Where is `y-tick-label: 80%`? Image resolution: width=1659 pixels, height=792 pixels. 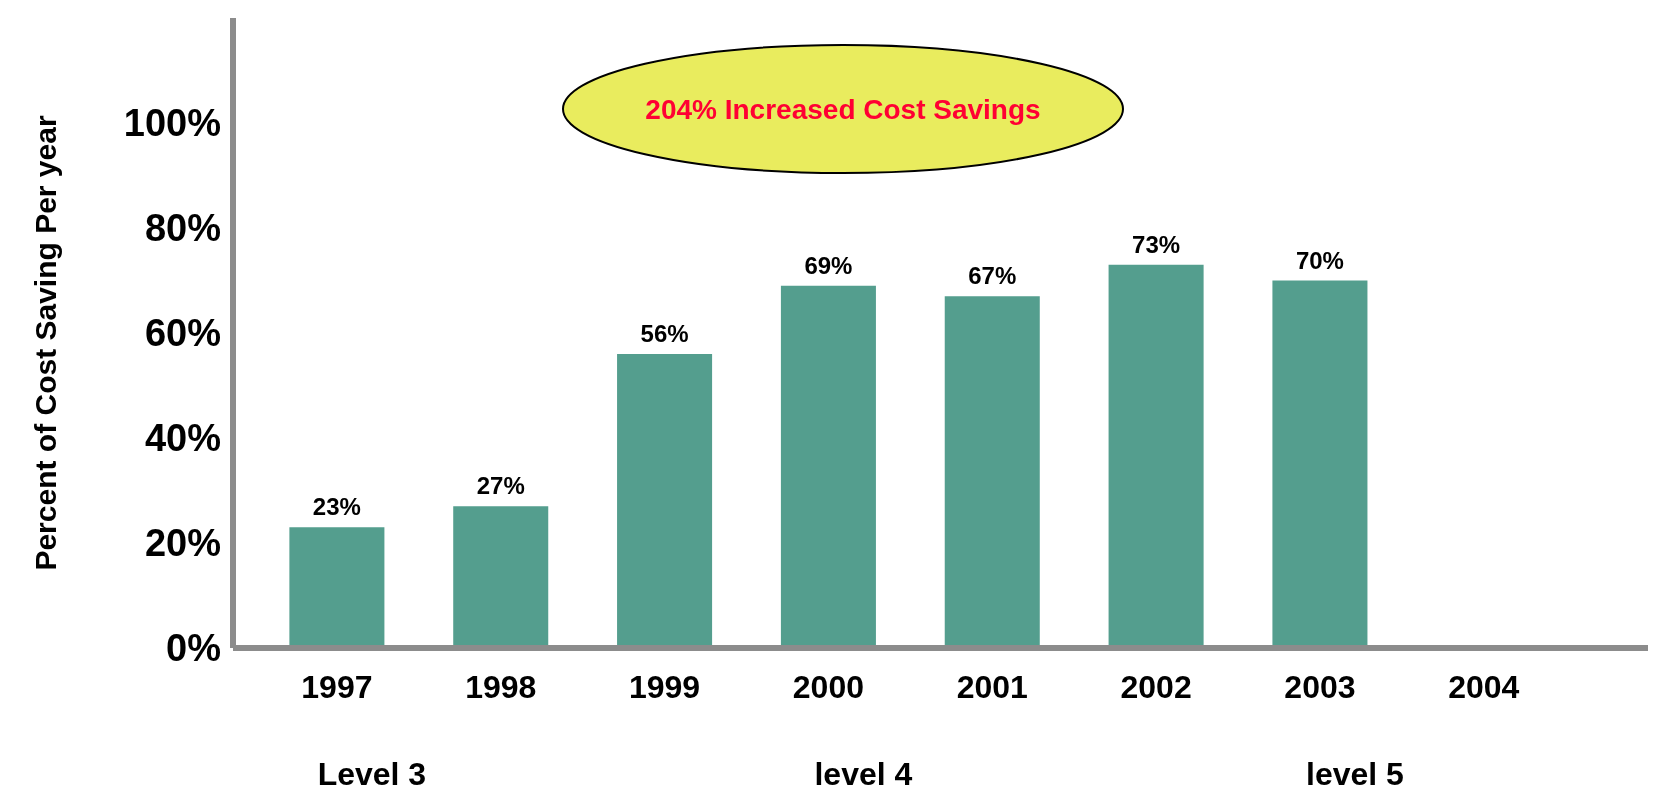
y-tick-label: 80% is located at coordinates (182, 228).